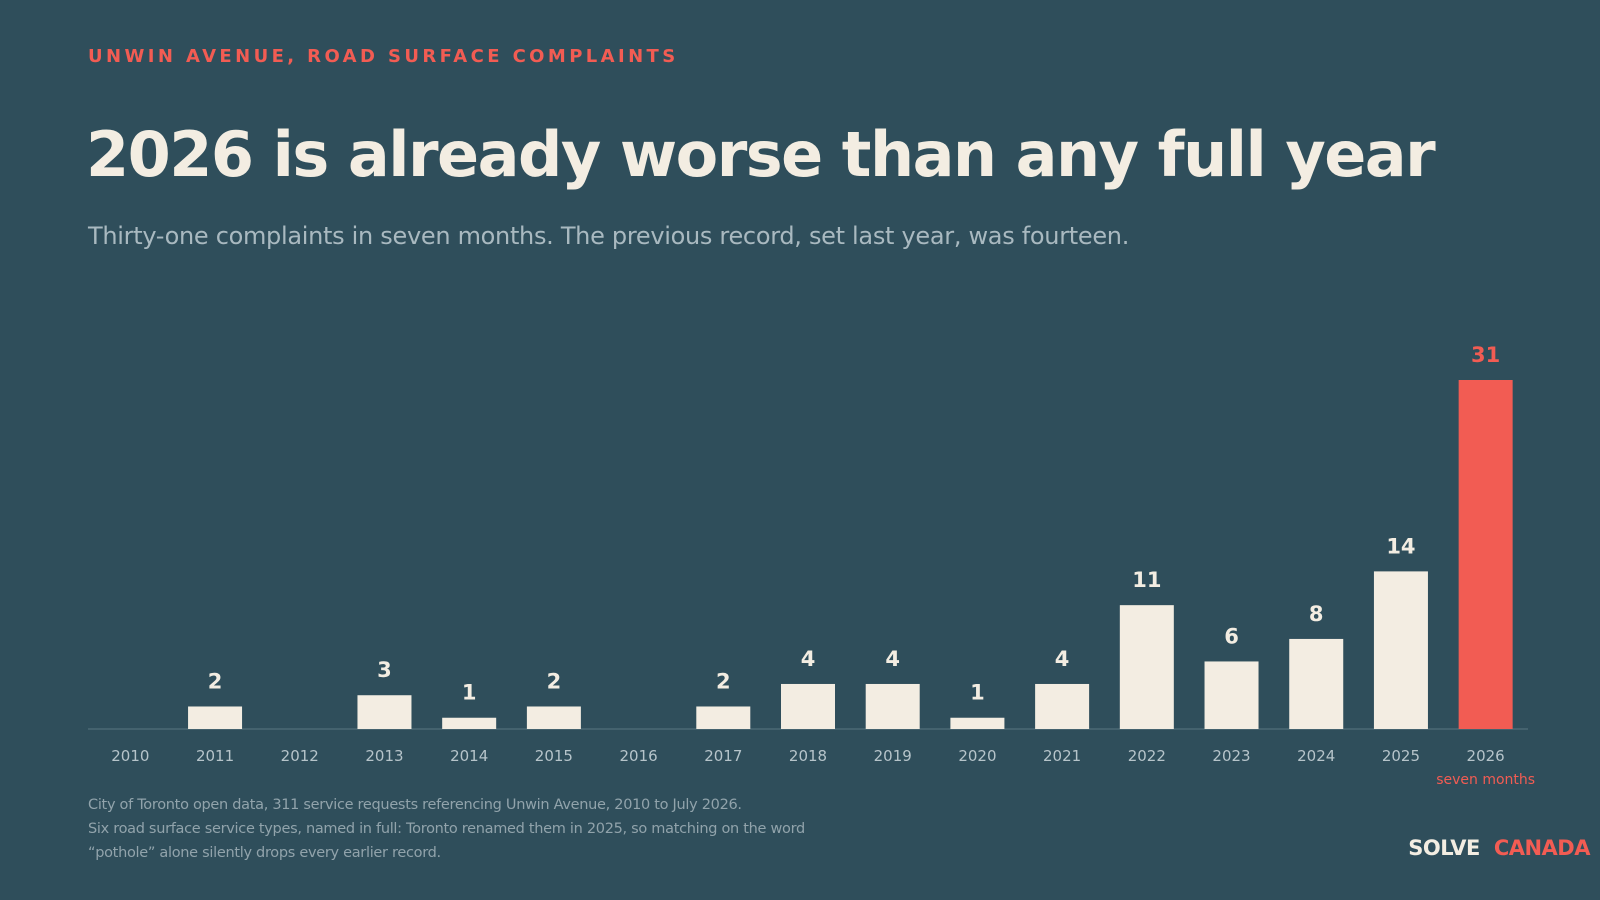  I want to click on data-label-2026: 31, so click(1485, 355).